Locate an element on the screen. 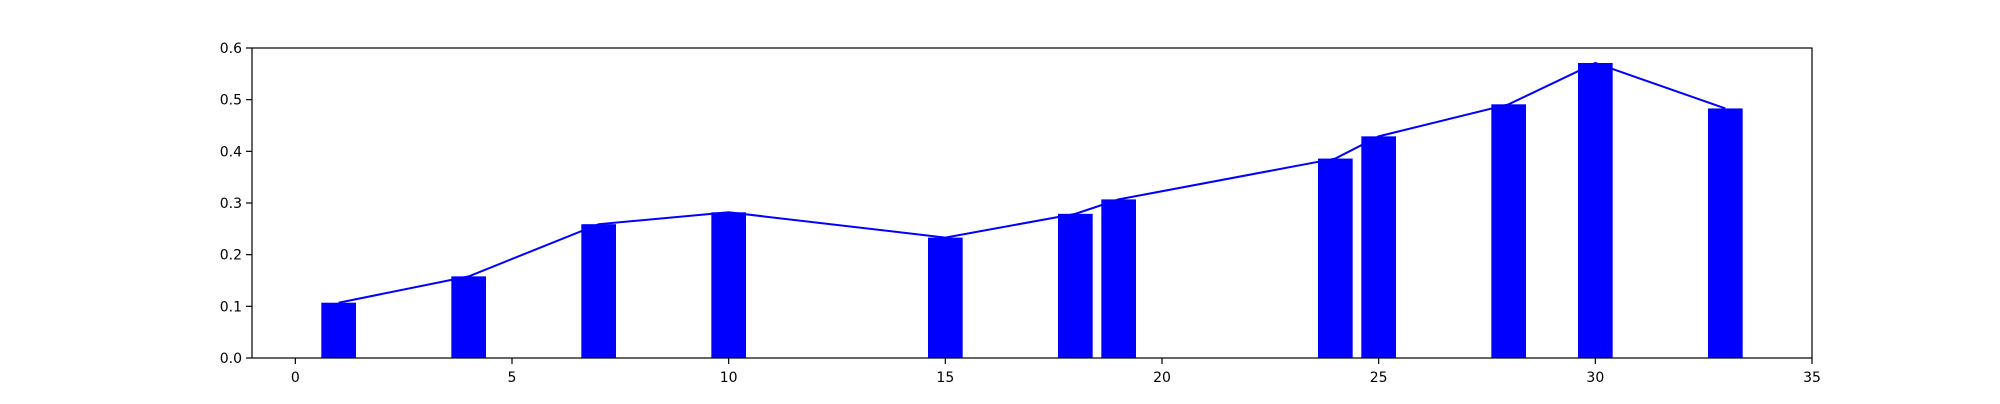  x-tick-label: 15 is located at coordinates (945, 378).